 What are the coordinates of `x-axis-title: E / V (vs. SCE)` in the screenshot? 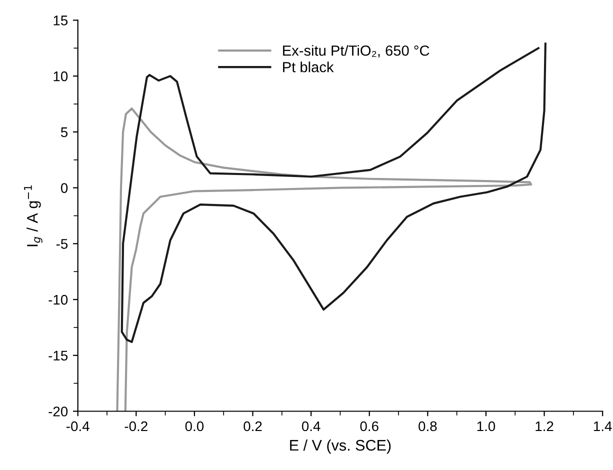 It's located at (340, 446).